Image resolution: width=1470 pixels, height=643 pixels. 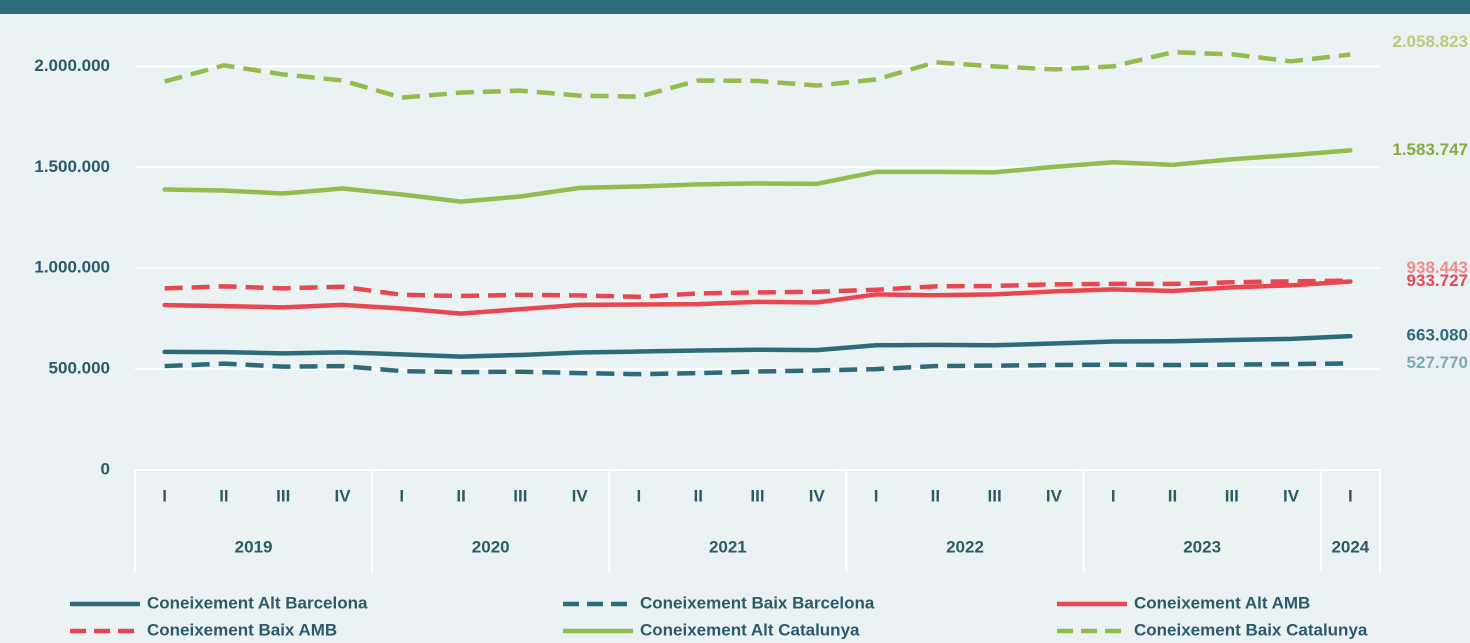 What do you see at coordinates (254, 546) in the screenshot?
I see `year-label: 2019` at bounding box center [254, 546].